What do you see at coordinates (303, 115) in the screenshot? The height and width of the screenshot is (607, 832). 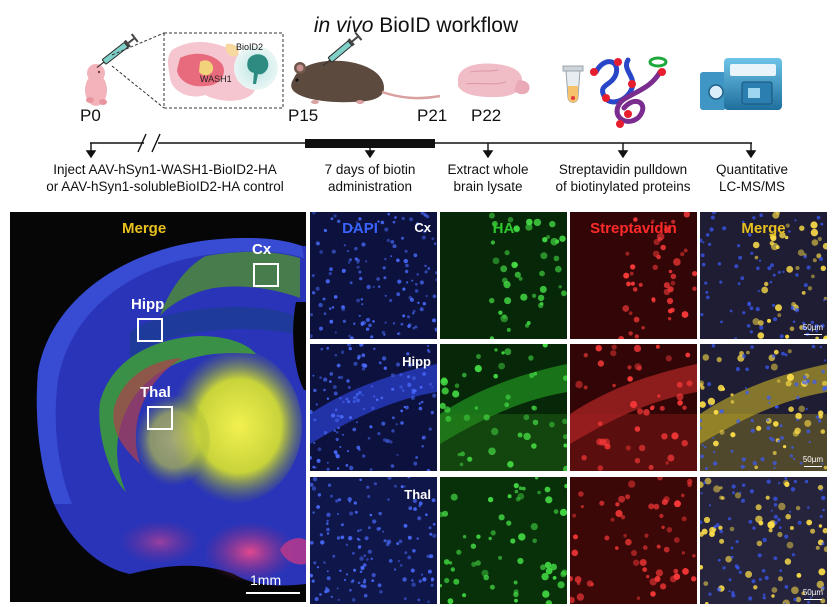 I see `stage-p15: P15` at bounding box center [303, 115].